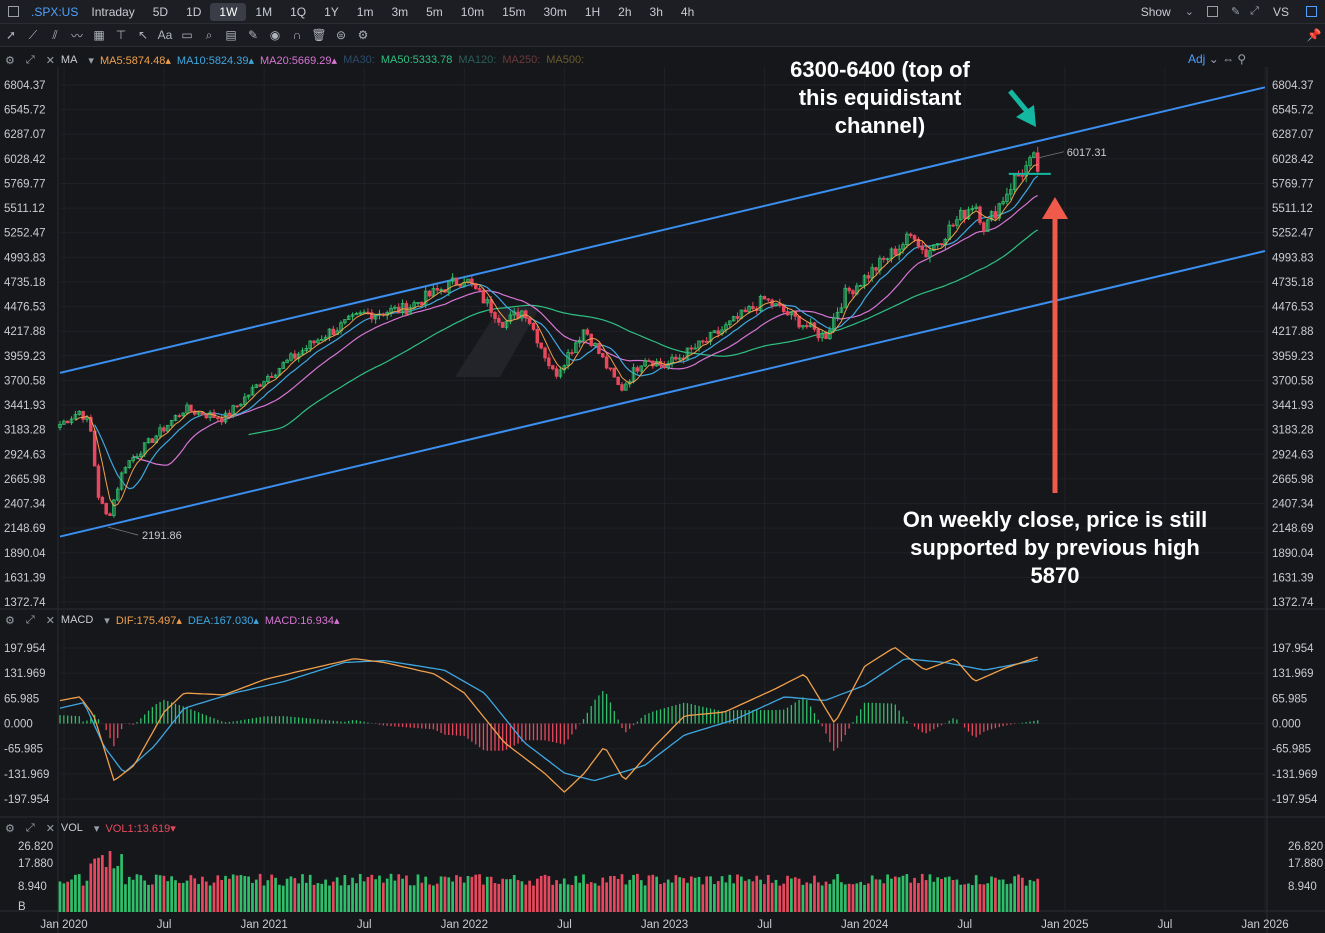 The image size is (1325, 933). I want to click on tab-1m: 1m, so click(365, 11).